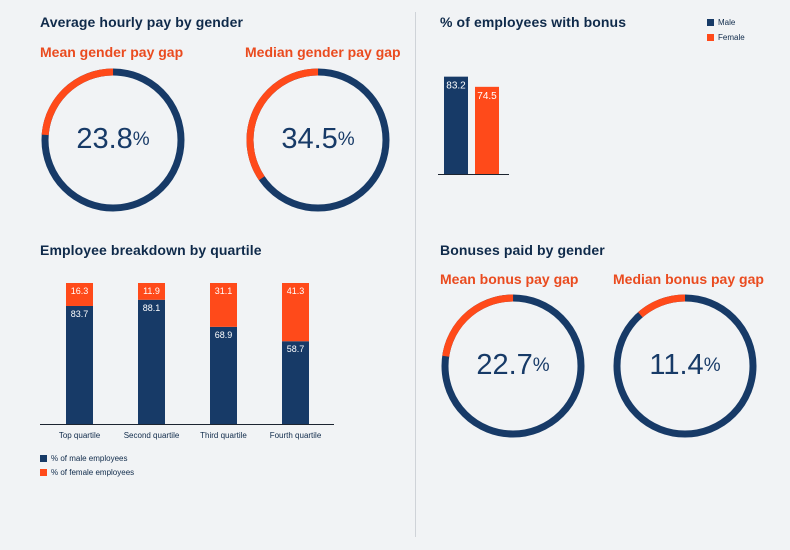 The width and height of the screenshot is (790, 550). What do you see at coordinates (487, 96) in the screenshot?
I see `bonus-share-value-label: 74.5` at bounding box center [487, 96].